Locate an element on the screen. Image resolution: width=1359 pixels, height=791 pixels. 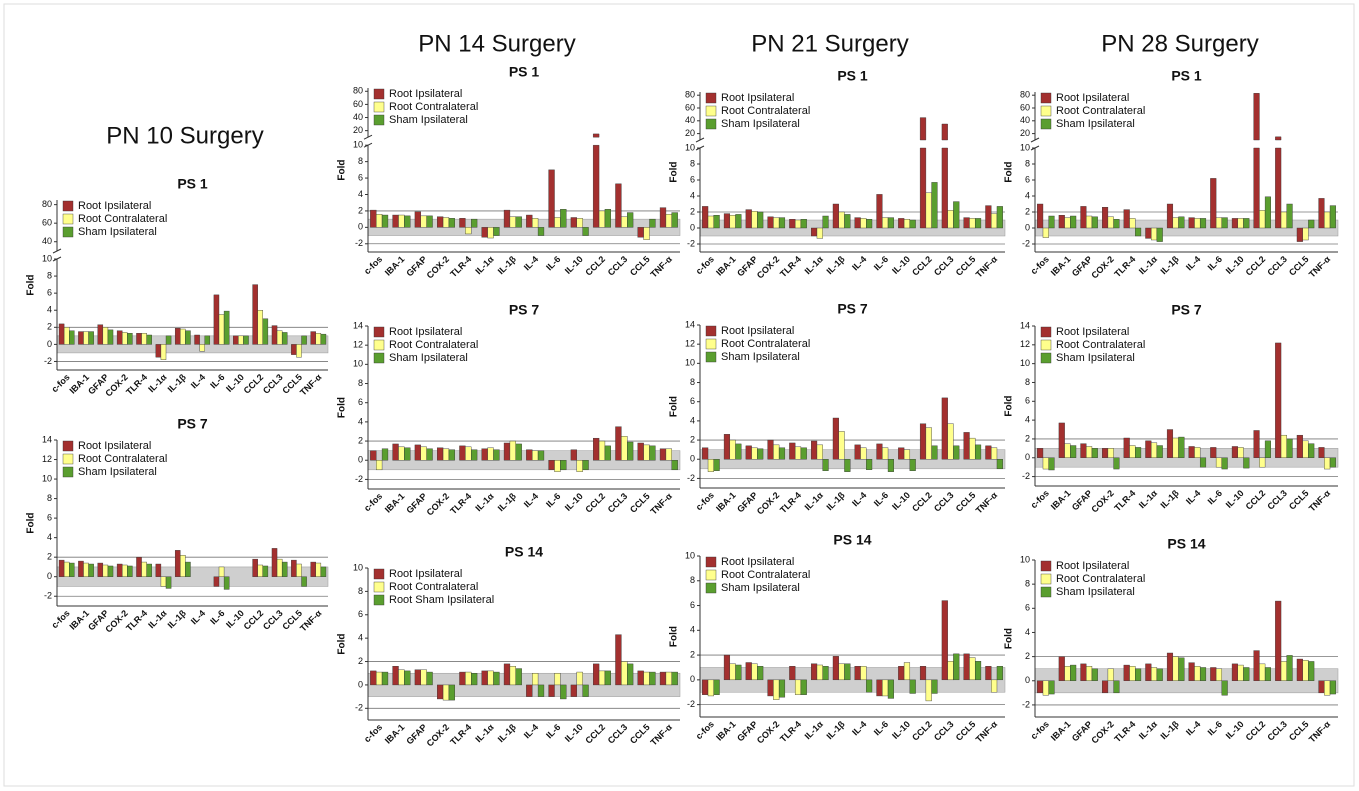
y-tick-label: 60 is located at coordinates (690, 107).